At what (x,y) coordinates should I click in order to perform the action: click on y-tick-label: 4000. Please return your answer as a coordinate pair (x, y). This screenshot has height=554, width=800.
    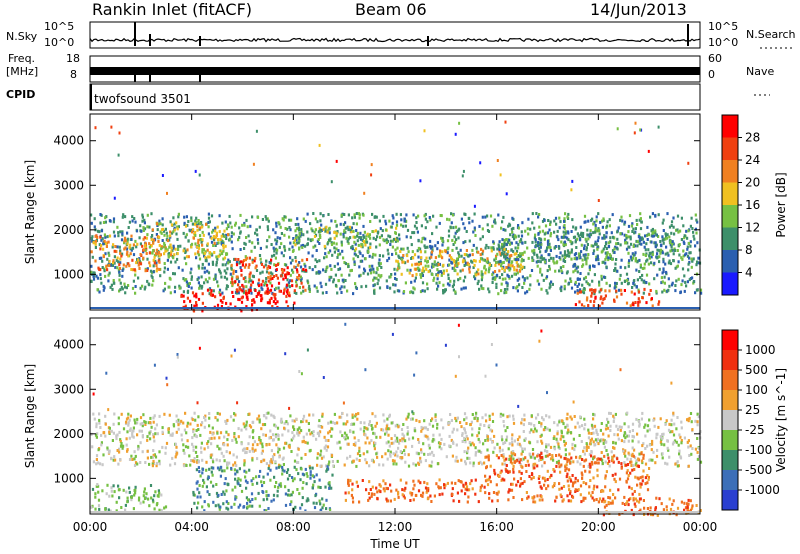
    Looking at the image, I should click on (68, 141).